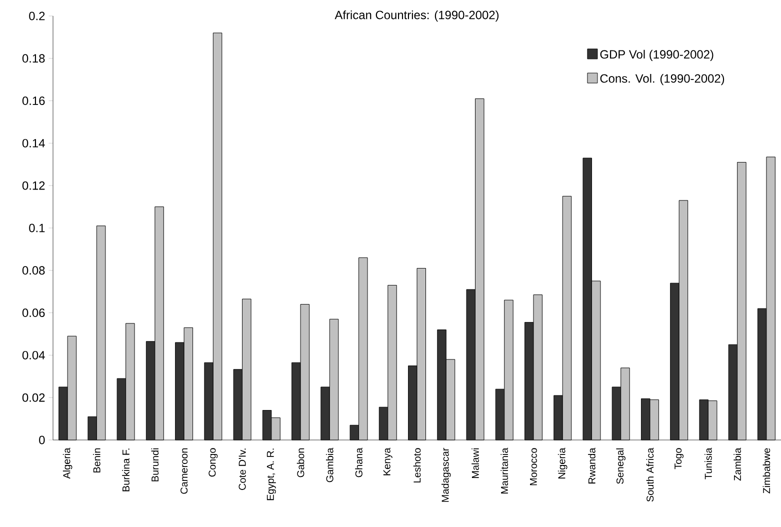 This screenshot has width=781, height=527. What do you see at coordinates (592, 466) in the screenshot?
I see `x-tick-label: Rwanda` at bounding box center [592, 466].